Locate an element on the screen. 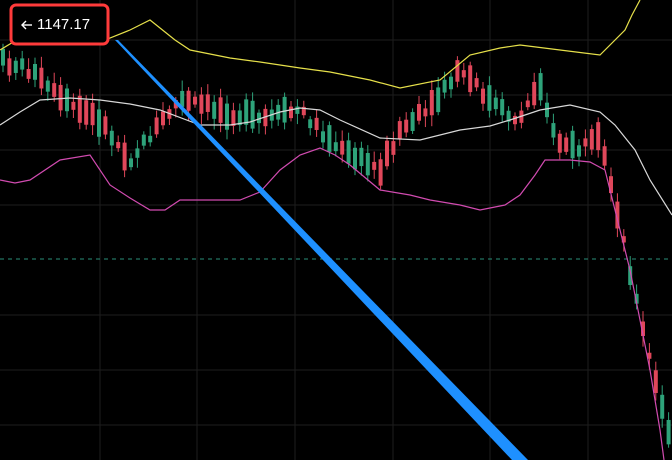 The width and height of the screenshot is (672, 460). arrow-icon is located at coordinates (26, 25).